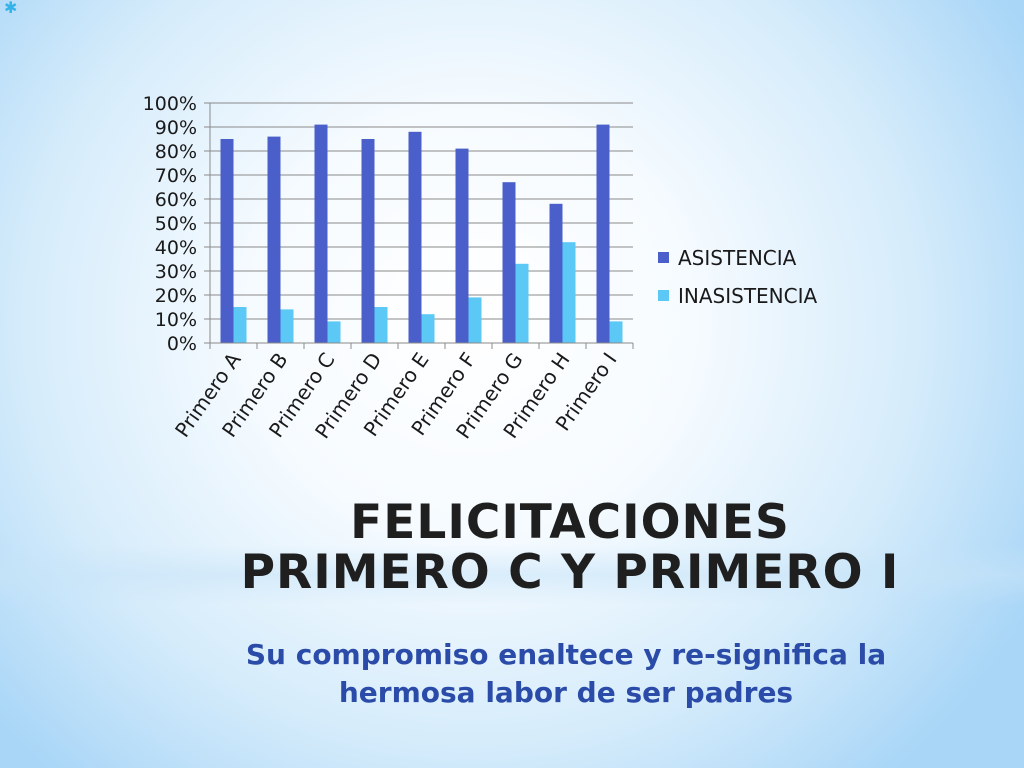 Image resolution: width=1024 pixels, height=768 pixels. What do you see at coordinates (748, 296) in the screenshot?
I see `legend-label: INASISTENCIA` at bounding box center [748, 296].